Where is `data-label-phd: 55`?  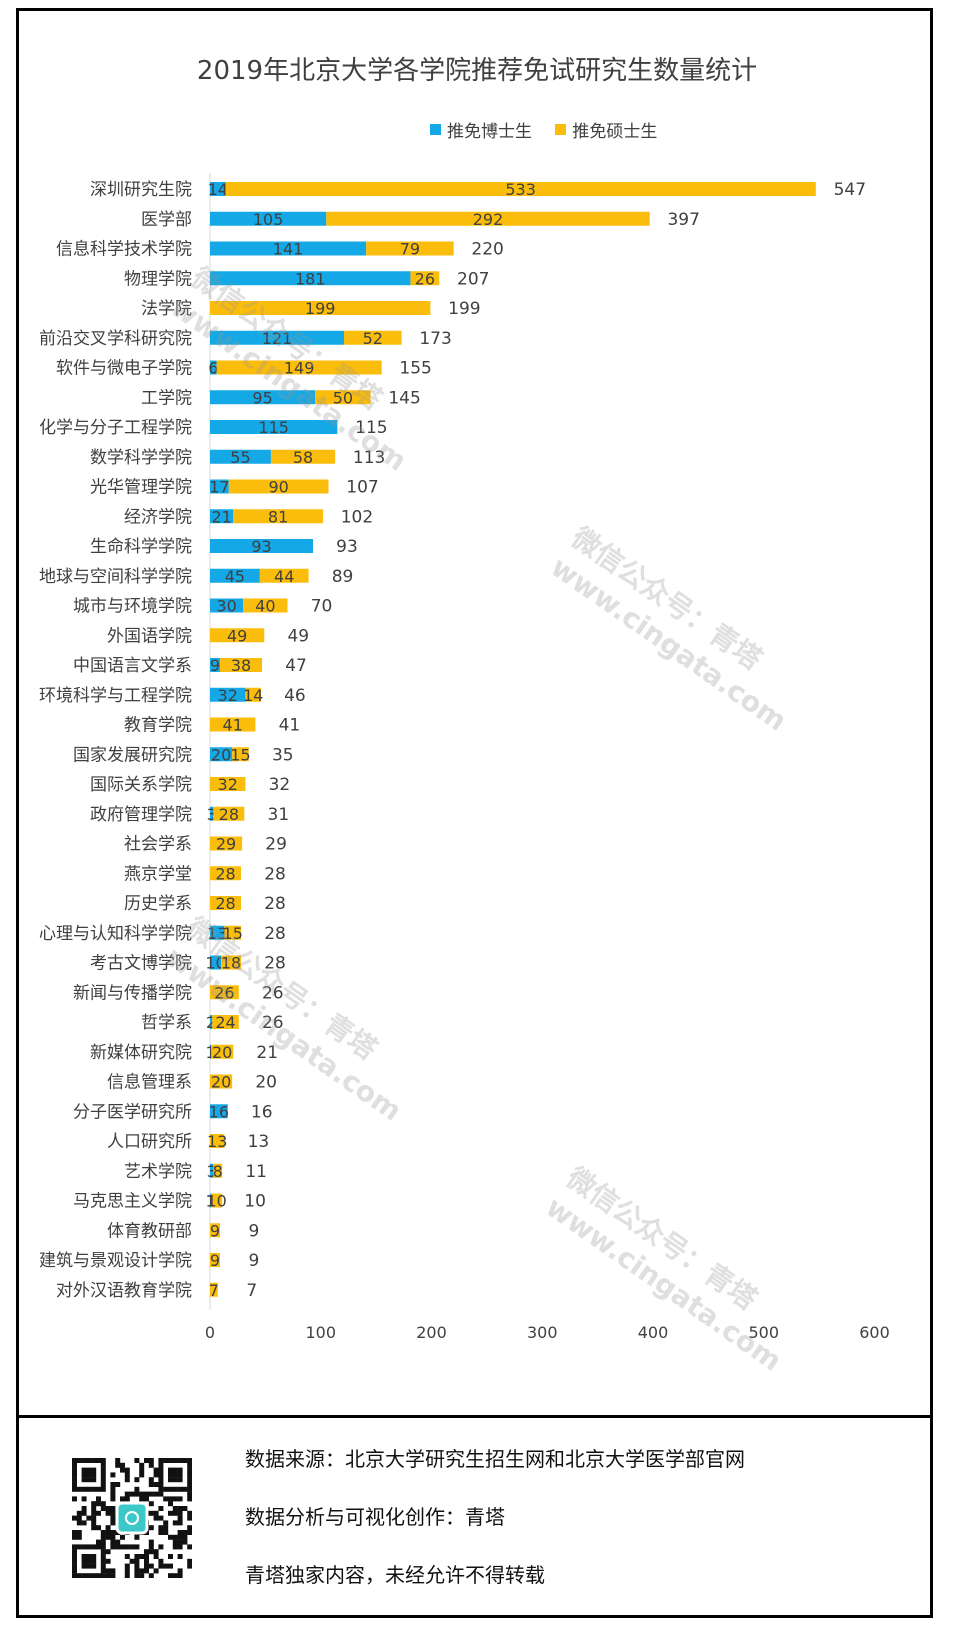 data-label-phd: 55 is located at coordinates (240, 457).